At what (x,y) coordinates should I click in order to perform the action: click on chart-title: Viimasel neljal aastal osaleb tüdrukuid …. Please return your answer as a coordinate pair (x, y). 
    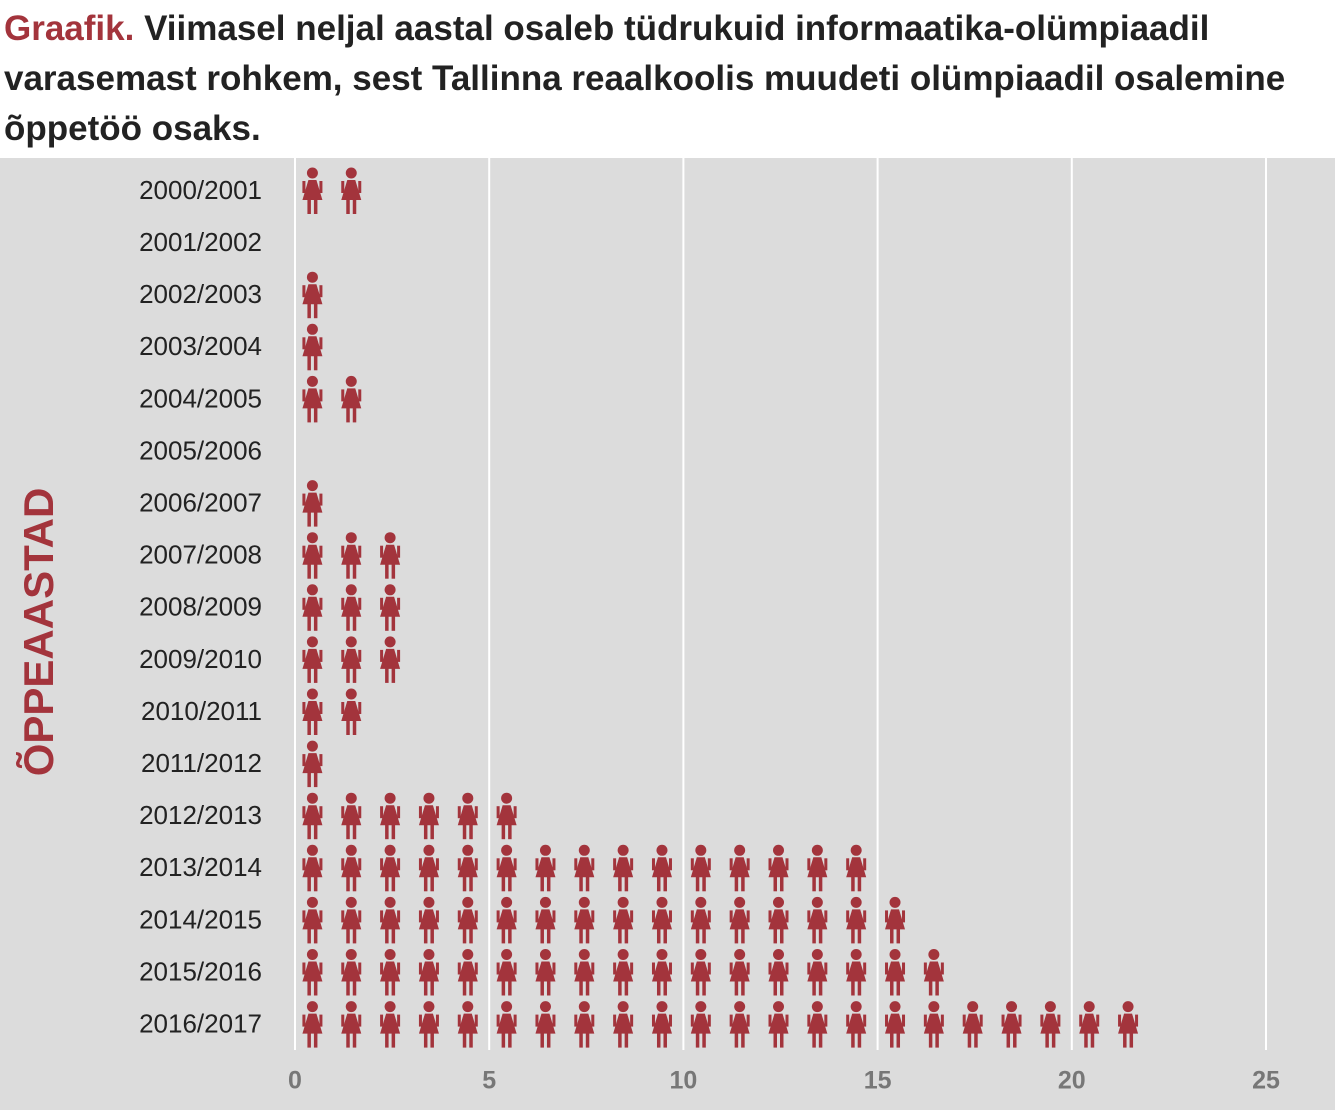
    Looking at the image, I should click on (645, 78).